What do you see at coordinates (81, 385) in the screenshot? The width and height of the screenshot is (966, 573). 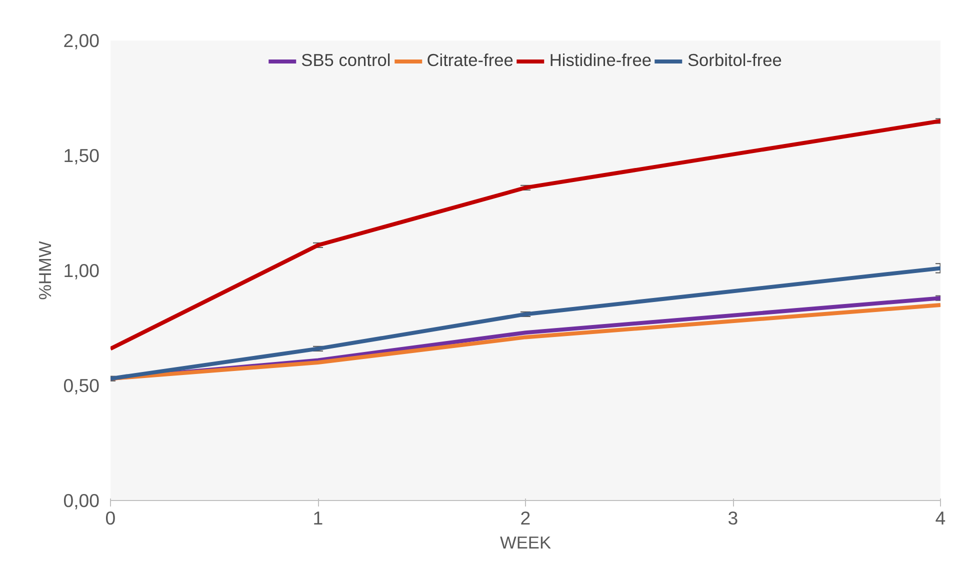 I see `y-tick-label: 0,50` at bounding box center [81, 385].